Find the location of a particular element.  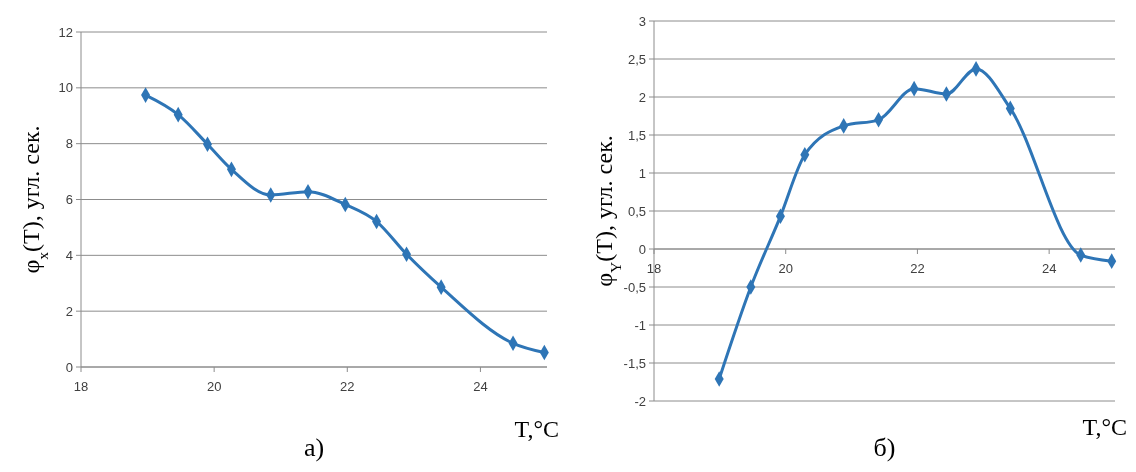

y-tick-label: 4 is located at coordinates (69, 255).